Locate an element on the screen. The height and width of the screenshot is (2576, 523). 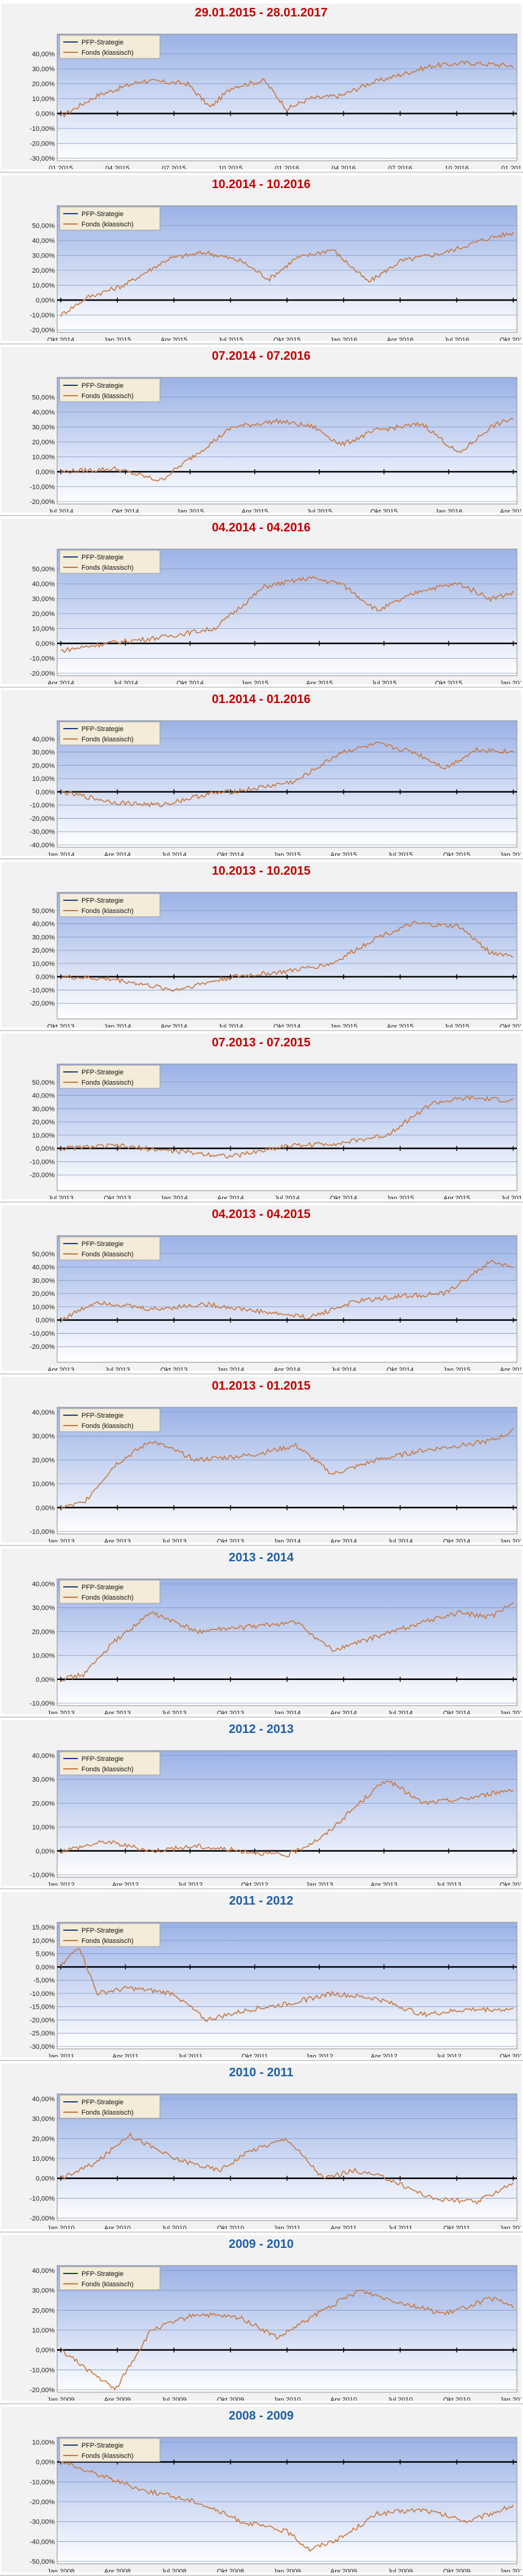
y-tick-label: -5,00% is located at coordinates (44, 1980).